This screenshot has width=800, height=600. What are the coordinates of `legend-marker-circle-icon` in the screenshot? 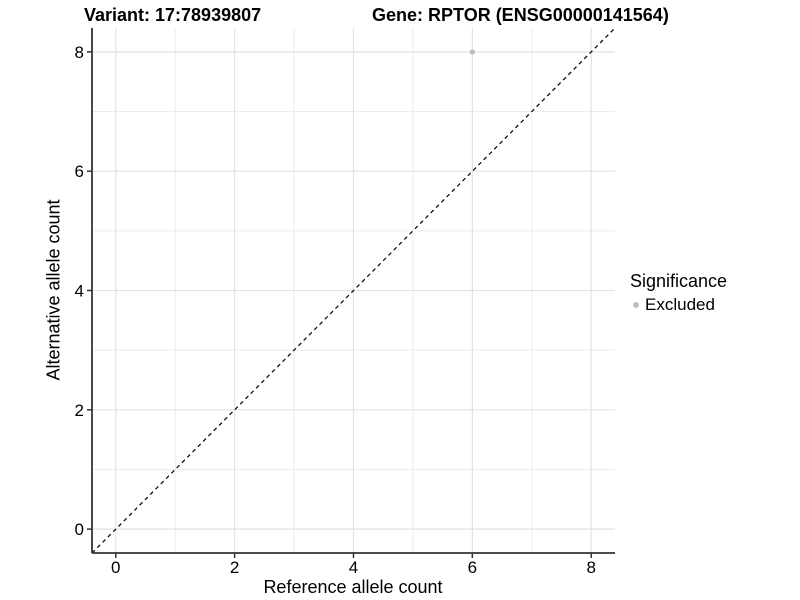 It's located at (636, 305).